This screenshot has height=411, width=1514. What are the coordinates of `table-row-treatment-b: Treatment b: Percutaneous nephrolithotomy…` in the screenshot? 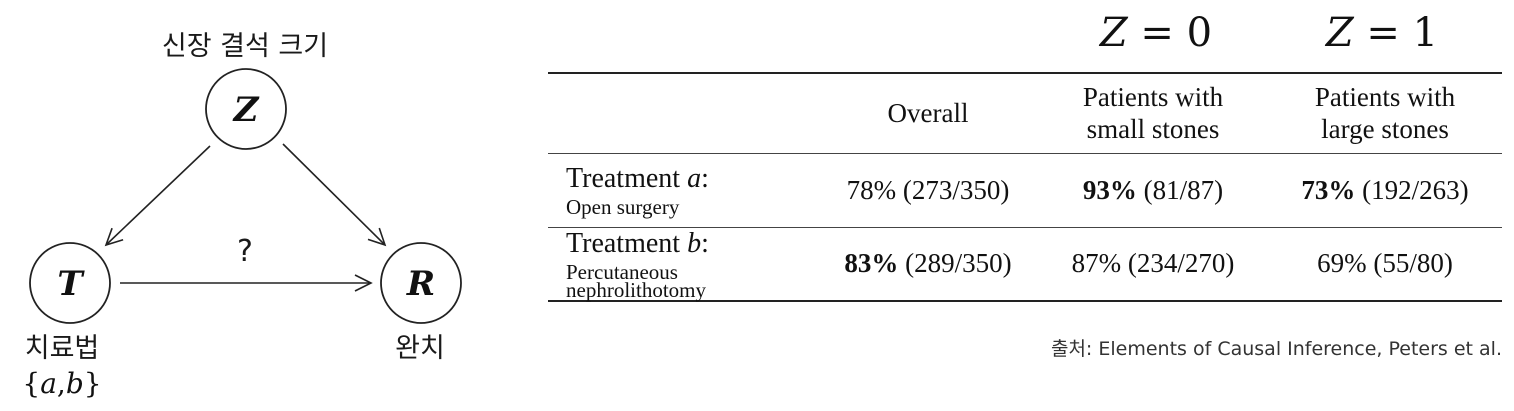 It's located at (1025, 264).